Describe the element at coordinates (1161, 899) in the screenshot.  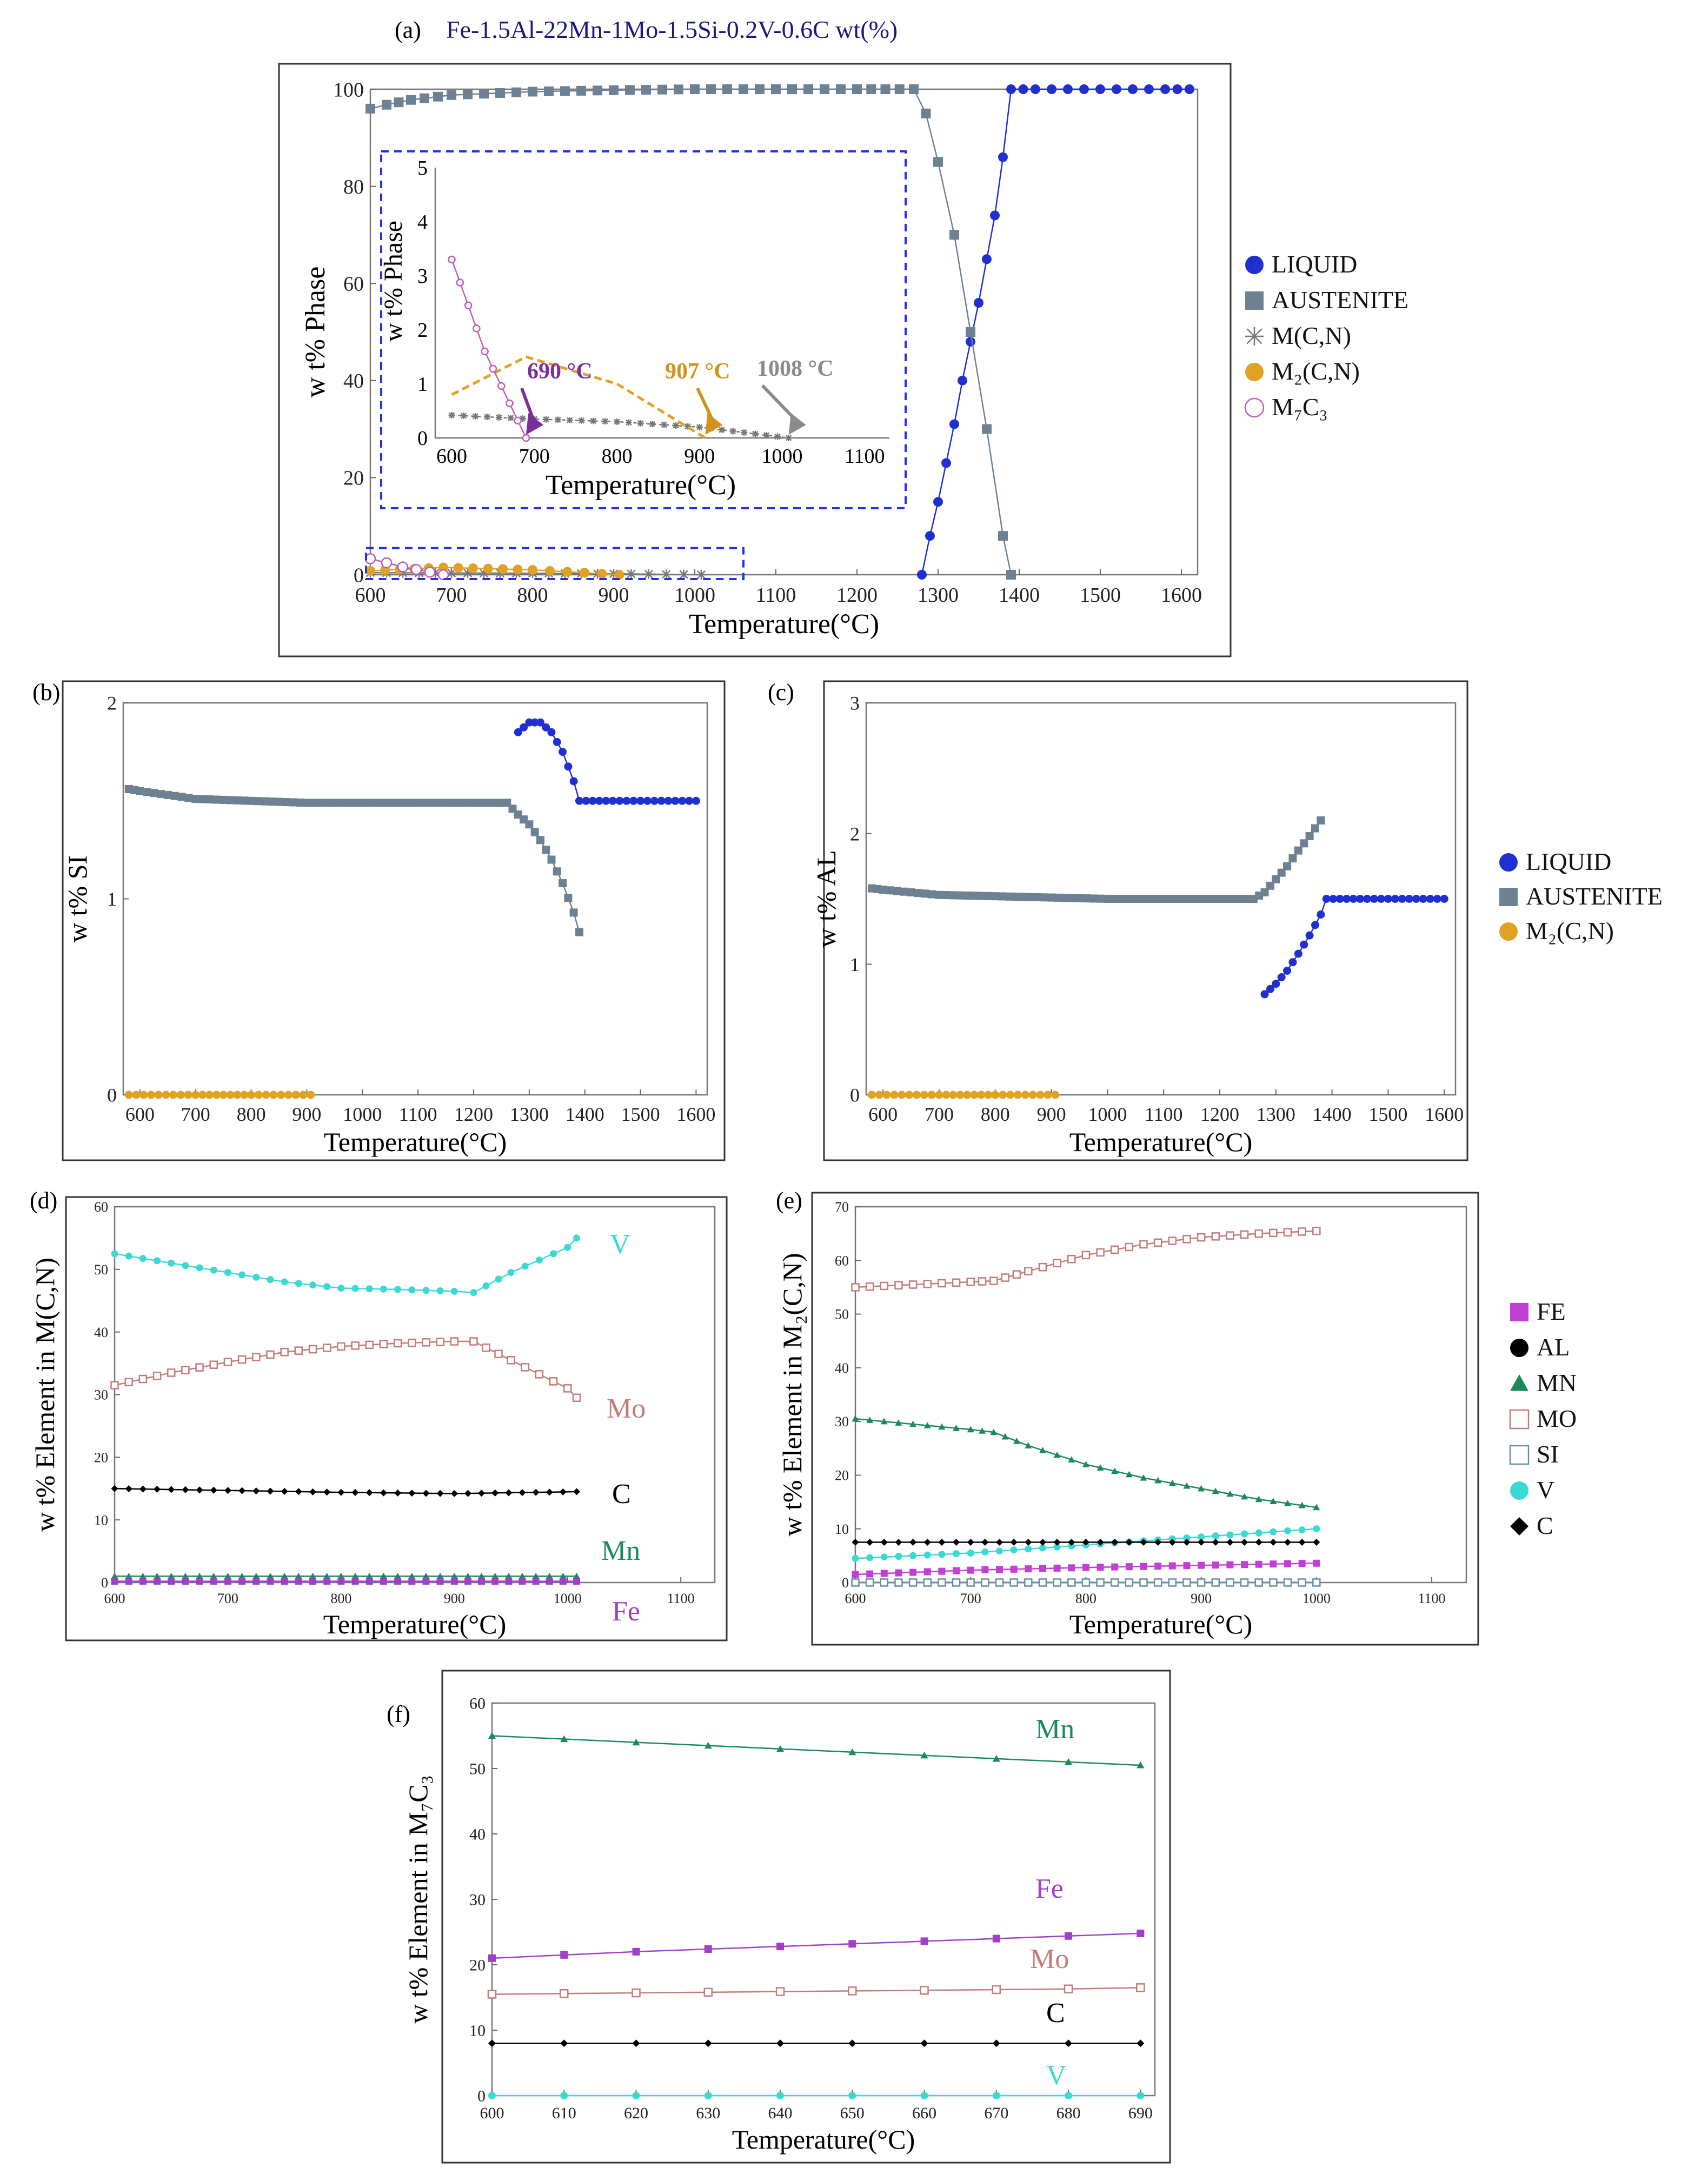
I see `plot-area` at that location.